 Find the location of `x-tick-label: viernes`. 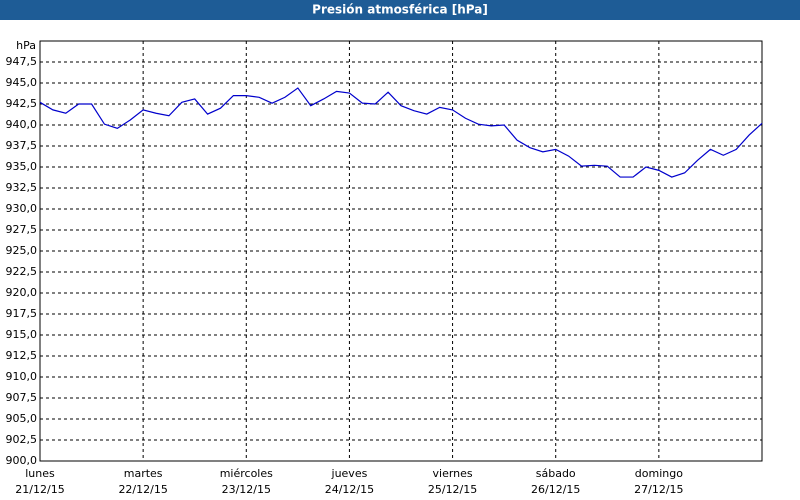

x-tick-label: viernes is located at coordinates (453, 473).